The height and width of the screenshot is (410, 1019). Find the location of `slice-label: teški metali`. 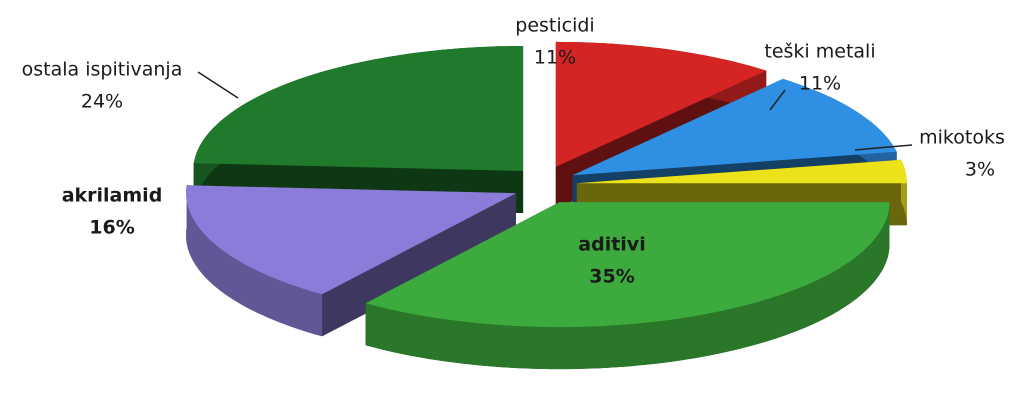

slice-label: teški metali is located at coordinates (819, 52).